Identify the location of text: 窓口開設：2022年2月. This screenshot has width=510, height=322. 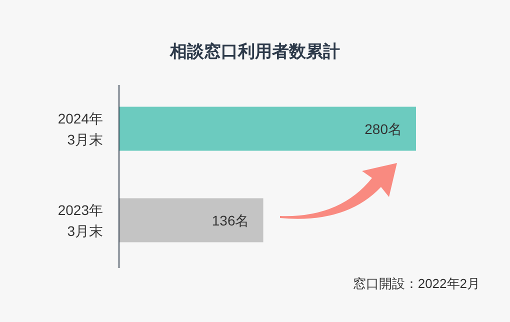
(416, 283).